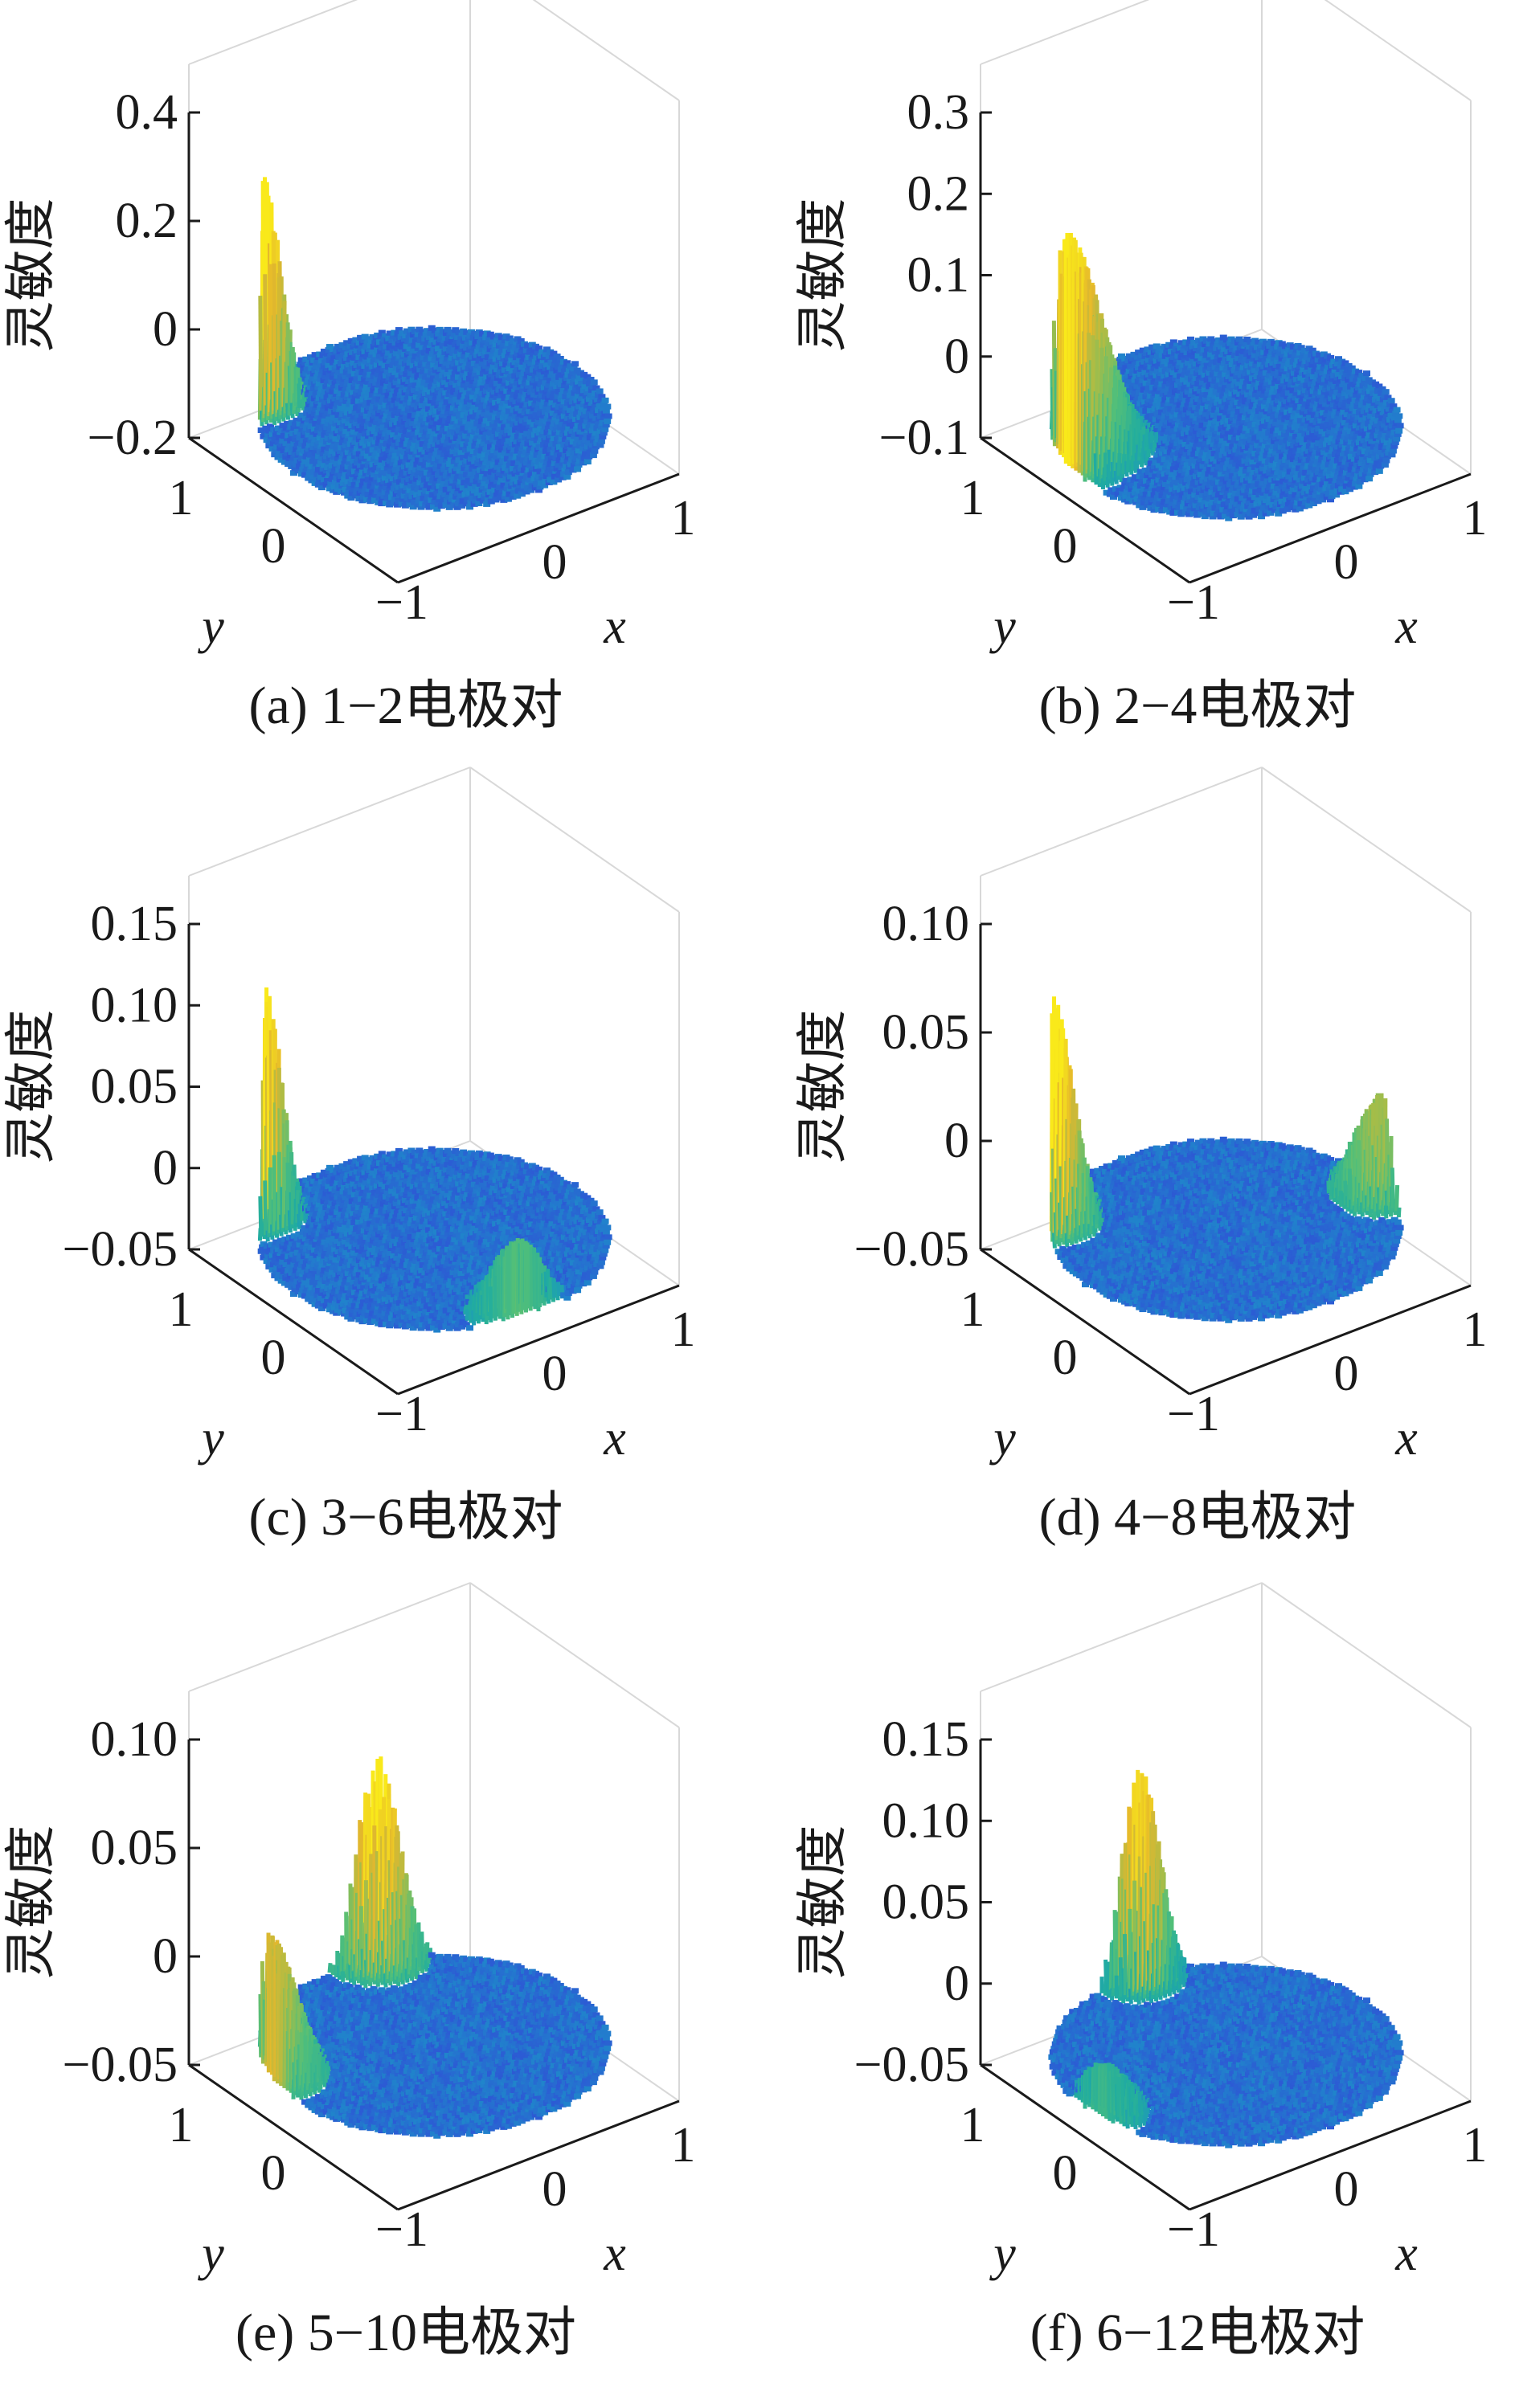 Image resolution: width=1519 pixels, height=2408 pixels. Describe the element at coordinates (614, 626) in the screenshot. I see `x-axis-label: x` at that location.